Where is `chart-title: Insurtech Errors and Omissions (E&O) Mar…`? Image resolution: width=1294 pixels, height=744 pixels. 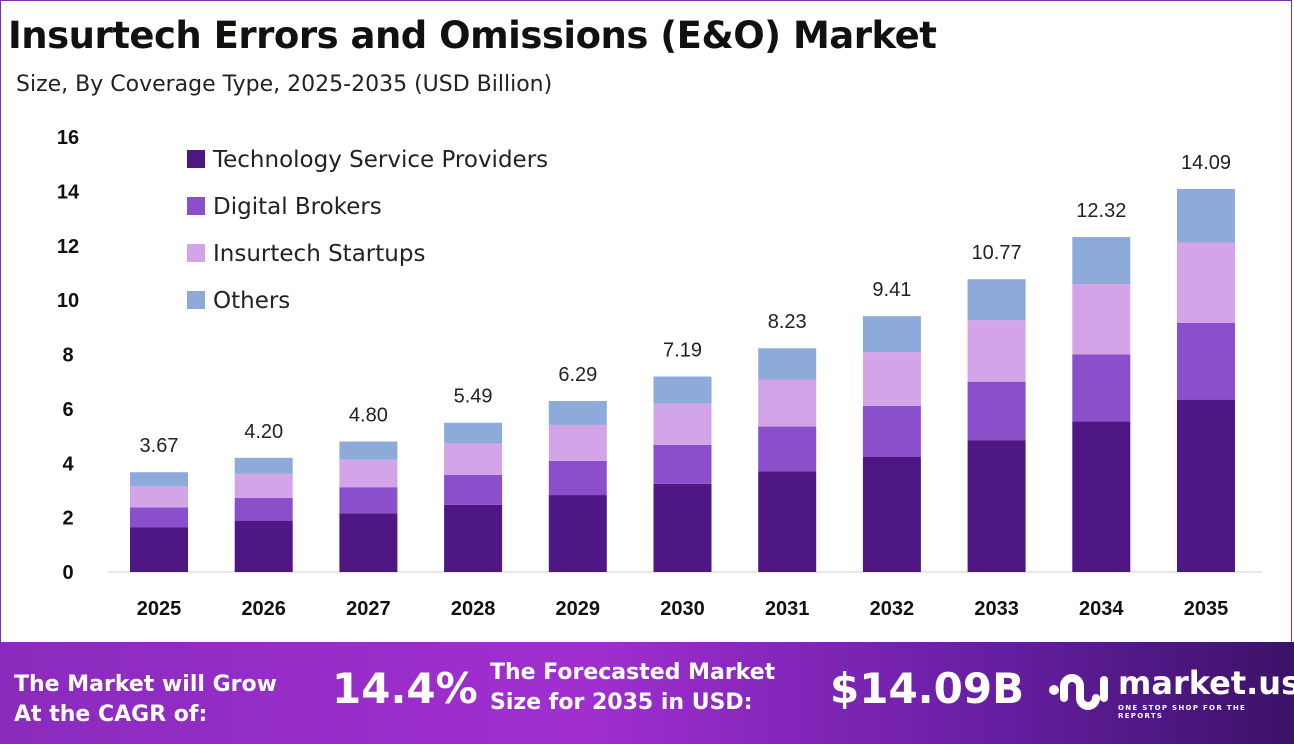 chart-title: Insurtech Errors and Omissions (E&O) Mar… is located at coordinates (472, 35).